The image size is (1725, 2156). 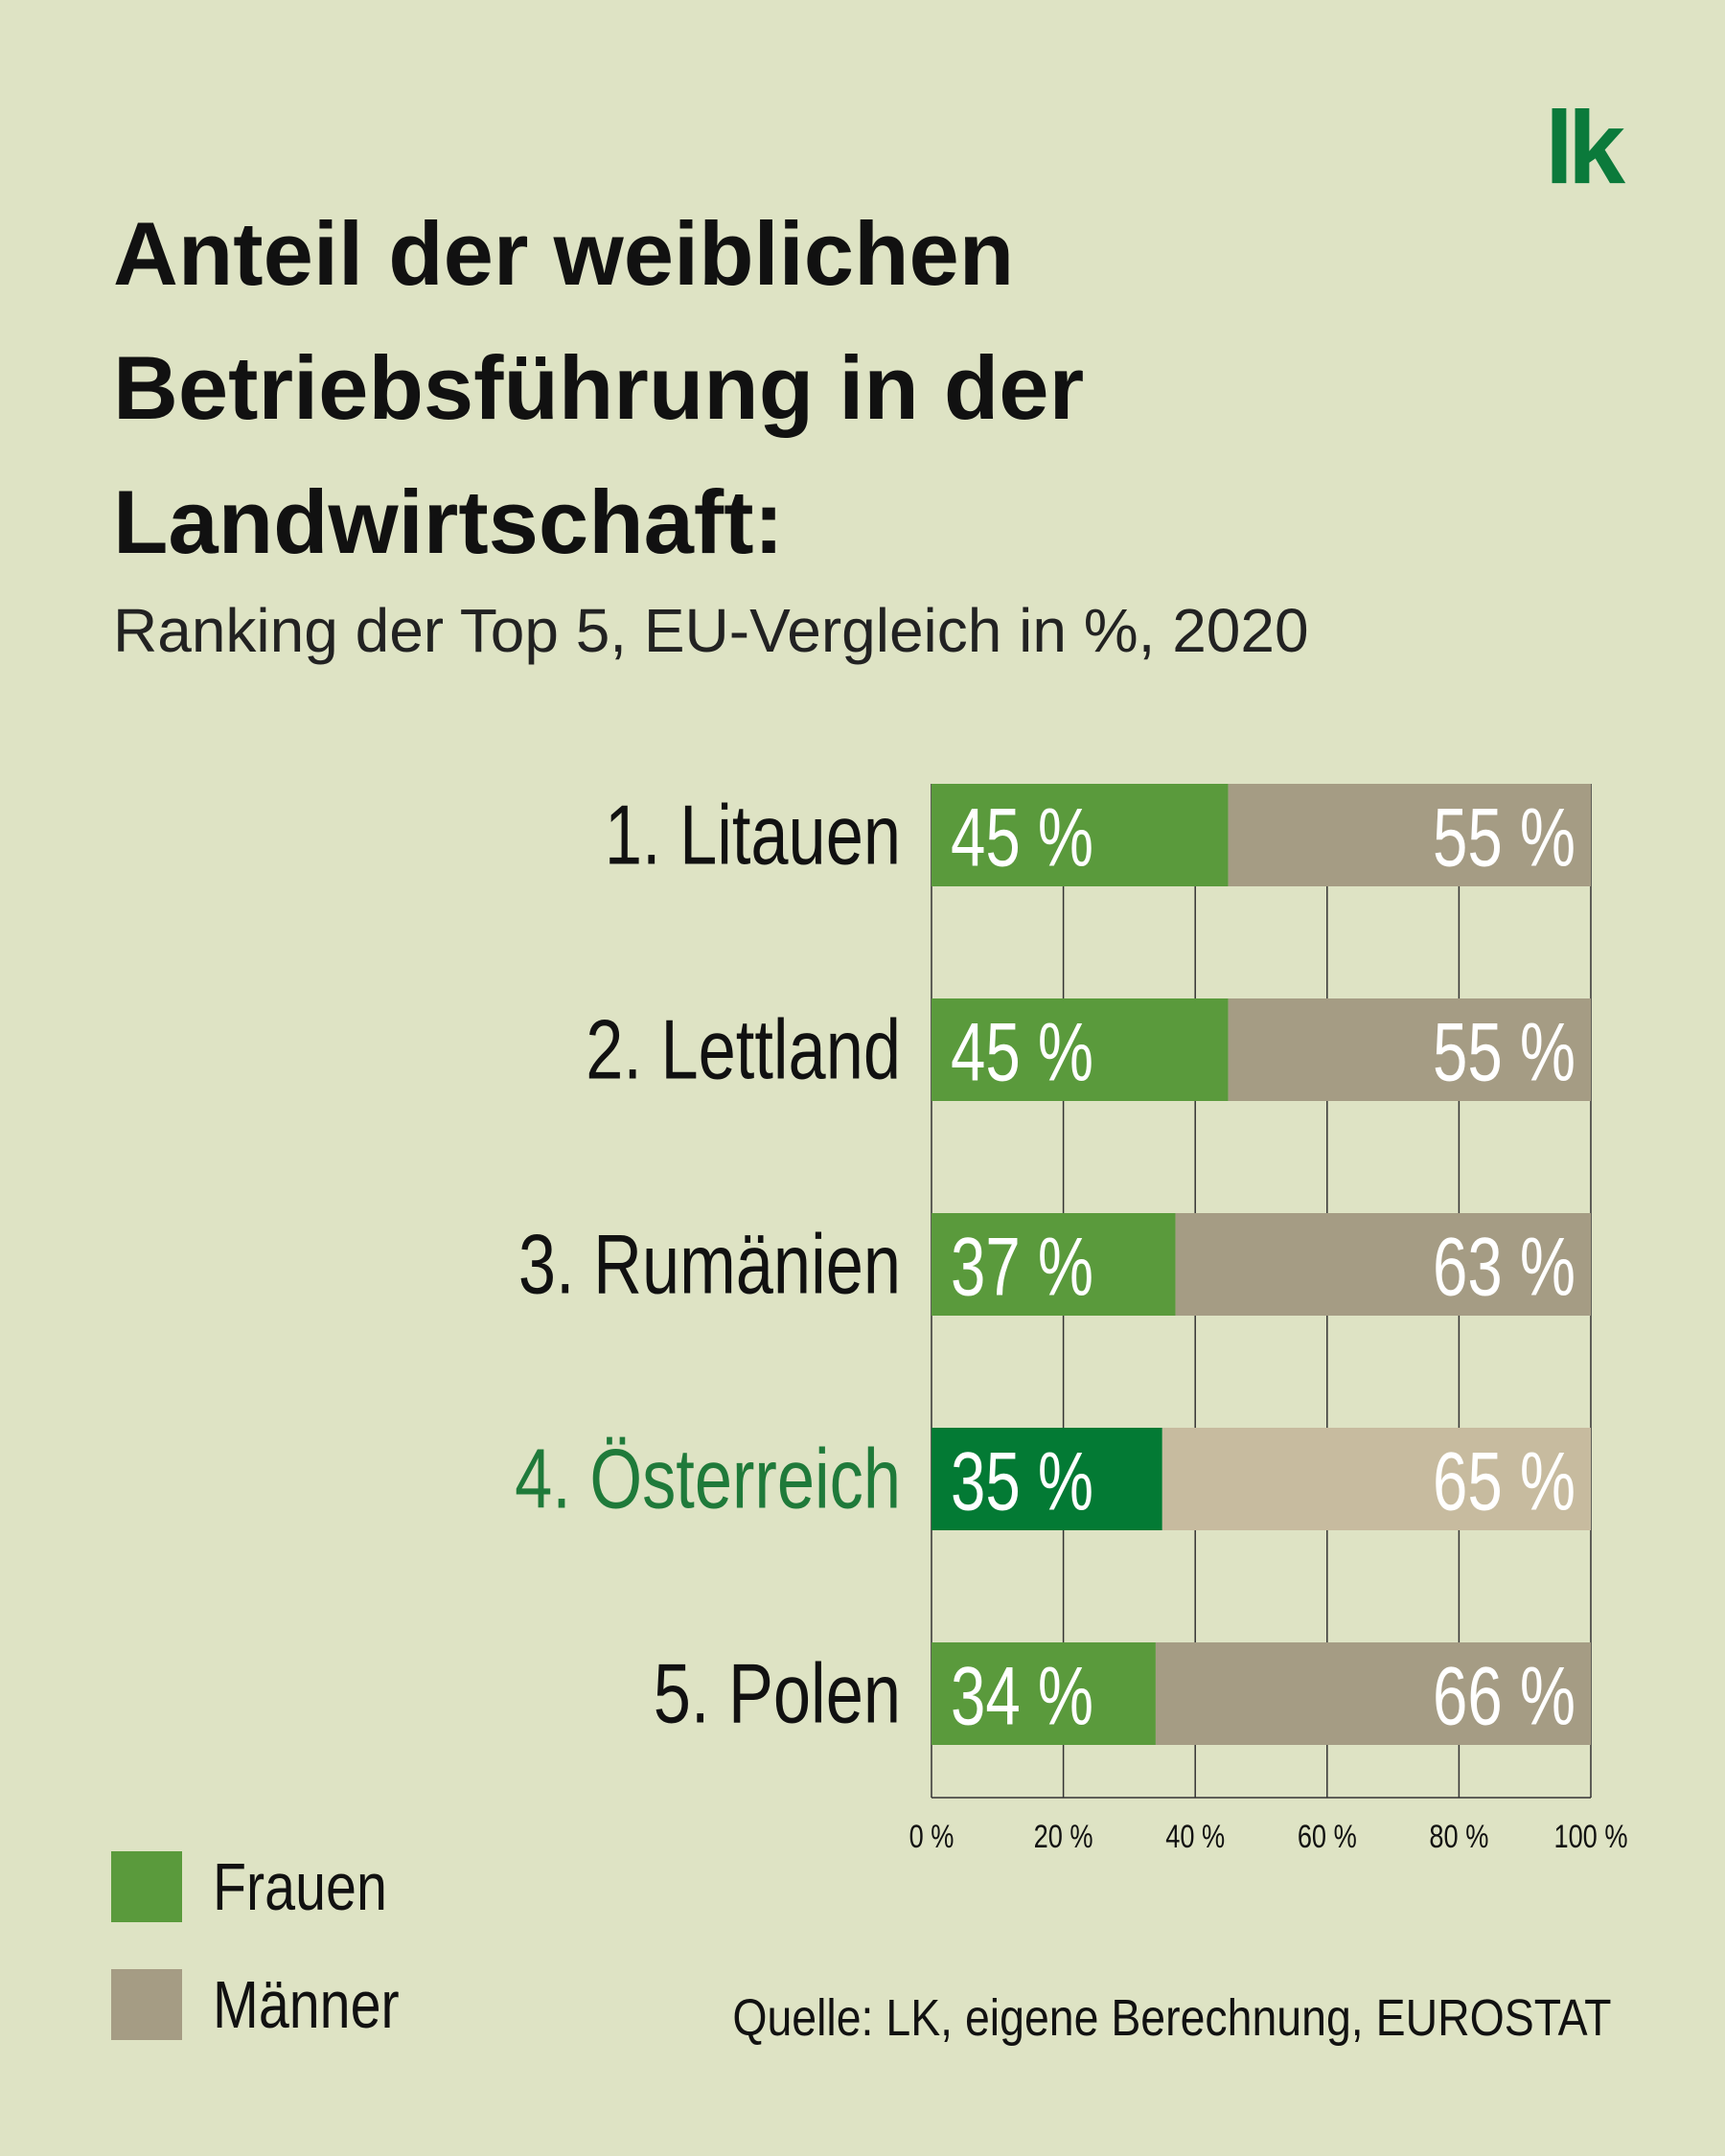 What do you see at coordinates (931, 1836) in the screenshot?
I see `x-tick-label: 0 %` at bounding box center [931, 1836].